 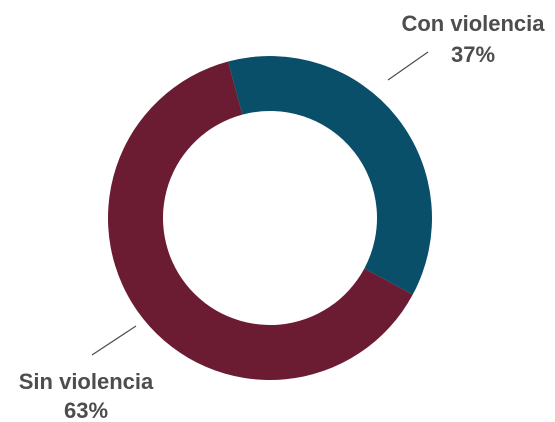 I want to click on leader-line-con-violencia, so click(x=408, y=66).